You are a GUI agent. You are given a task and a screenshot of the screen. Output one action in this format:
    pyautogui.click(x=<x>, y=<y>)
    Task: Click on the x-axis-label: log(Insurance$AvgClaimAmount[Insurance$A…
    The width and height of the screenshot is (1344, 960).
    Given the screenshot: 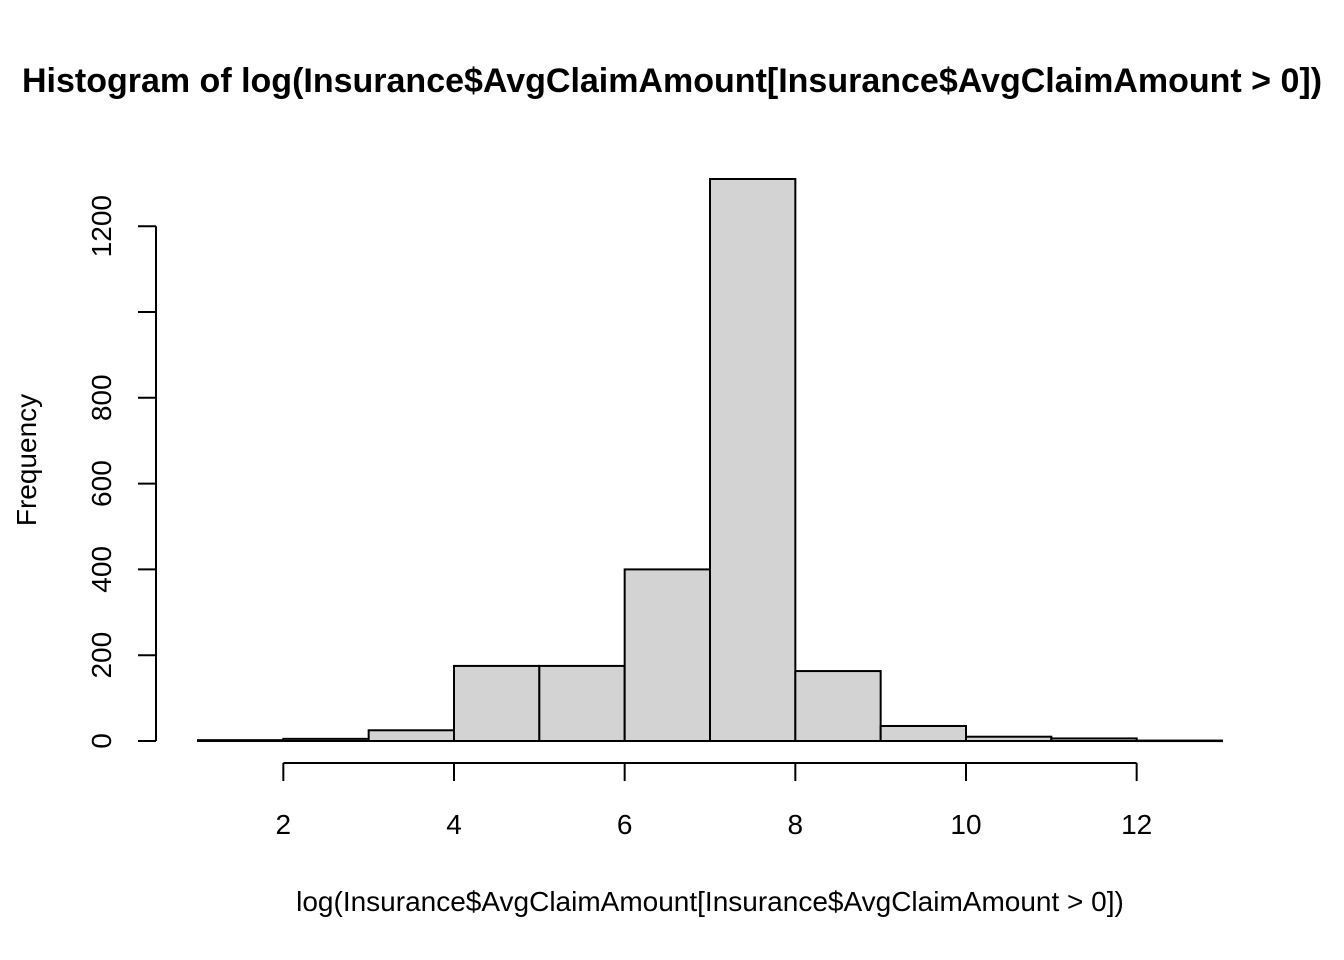 What is the action you would take?
    pyautogui.click(x=710, y=901)
    